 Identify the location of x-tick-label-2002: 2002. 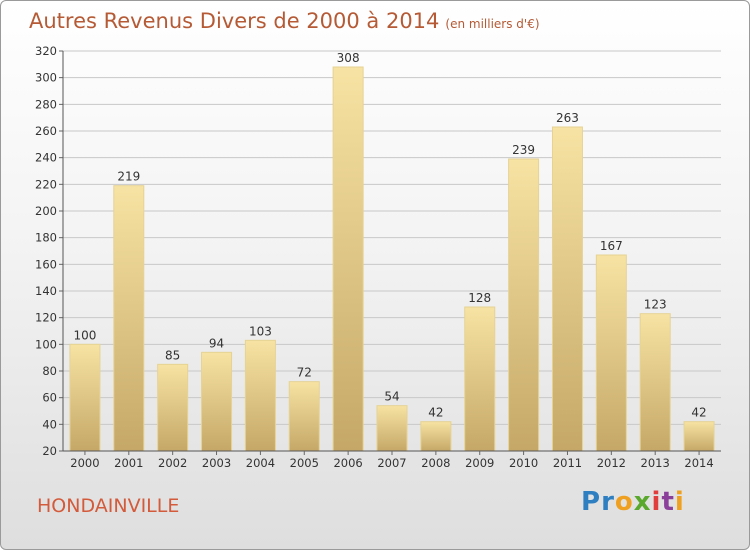
(172, 463).